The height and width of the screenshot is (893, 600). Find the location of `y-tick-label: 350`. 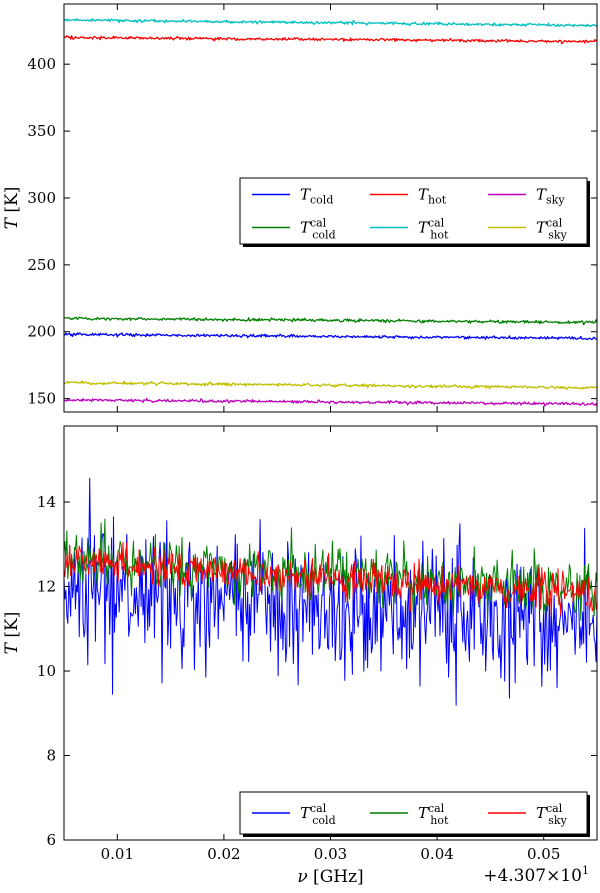

y-tick-label: 350 is located at coordinates (41, 131).